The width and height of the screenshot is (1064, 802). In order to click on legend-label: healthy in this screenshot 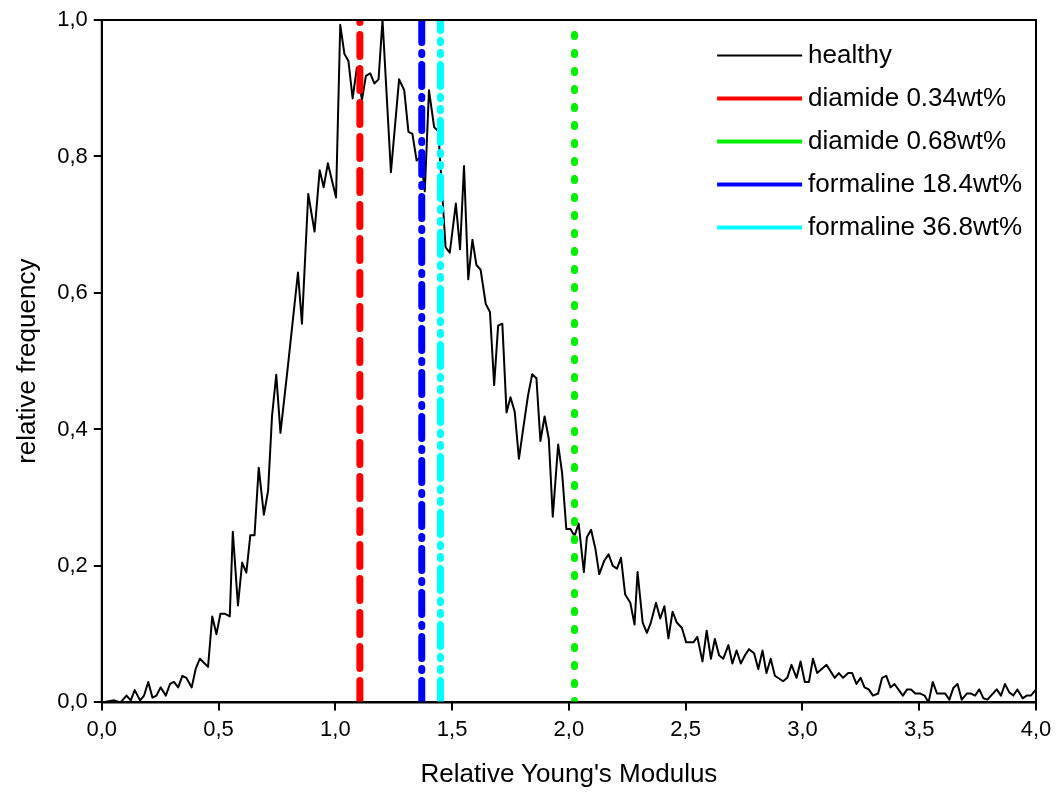, I will do `click(850, 53)`.